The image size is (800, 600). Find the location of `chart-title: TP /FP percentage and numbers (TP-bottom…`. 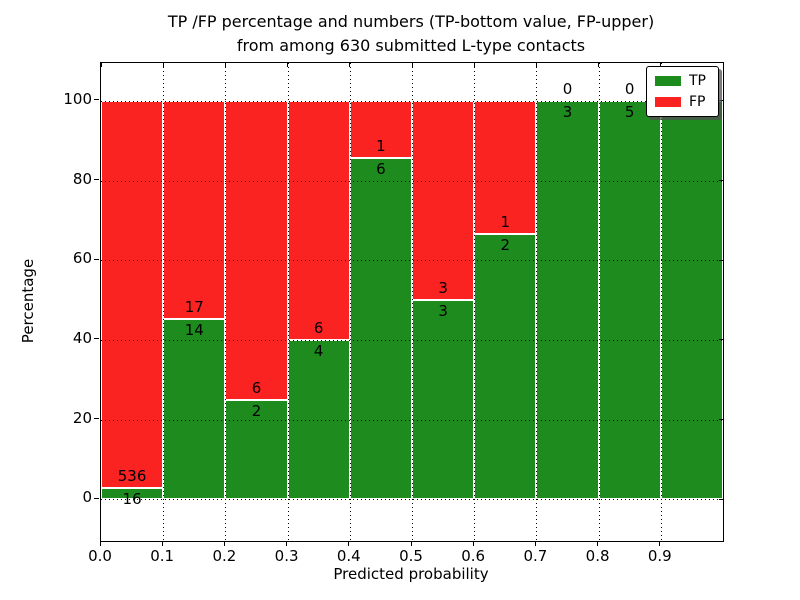

chart-title: TP /FP percentage and numbers (TP-bottom… is located at coordinates (411, 34).